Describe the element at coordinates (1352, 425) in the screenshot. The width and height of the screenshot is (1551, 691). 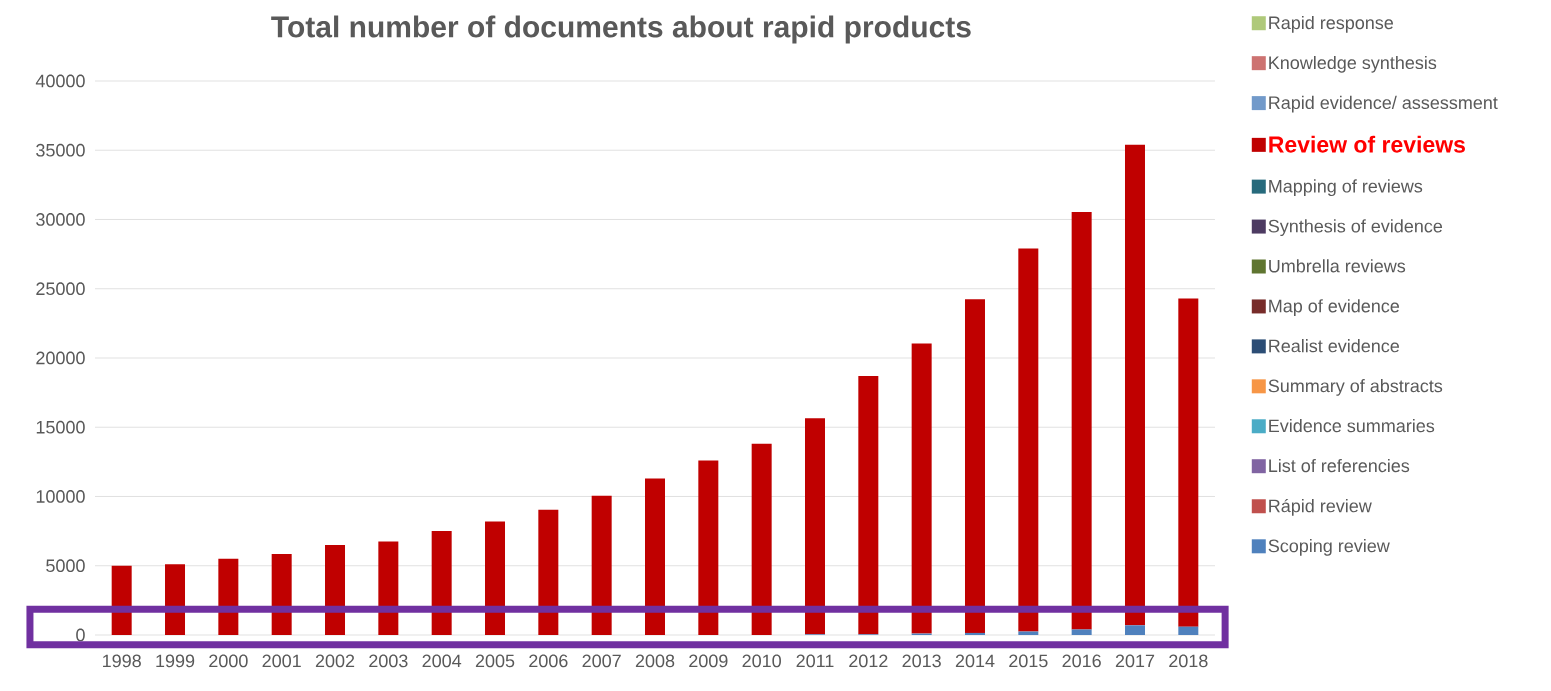
I see `legend-label: Evidence summaries` at that location.